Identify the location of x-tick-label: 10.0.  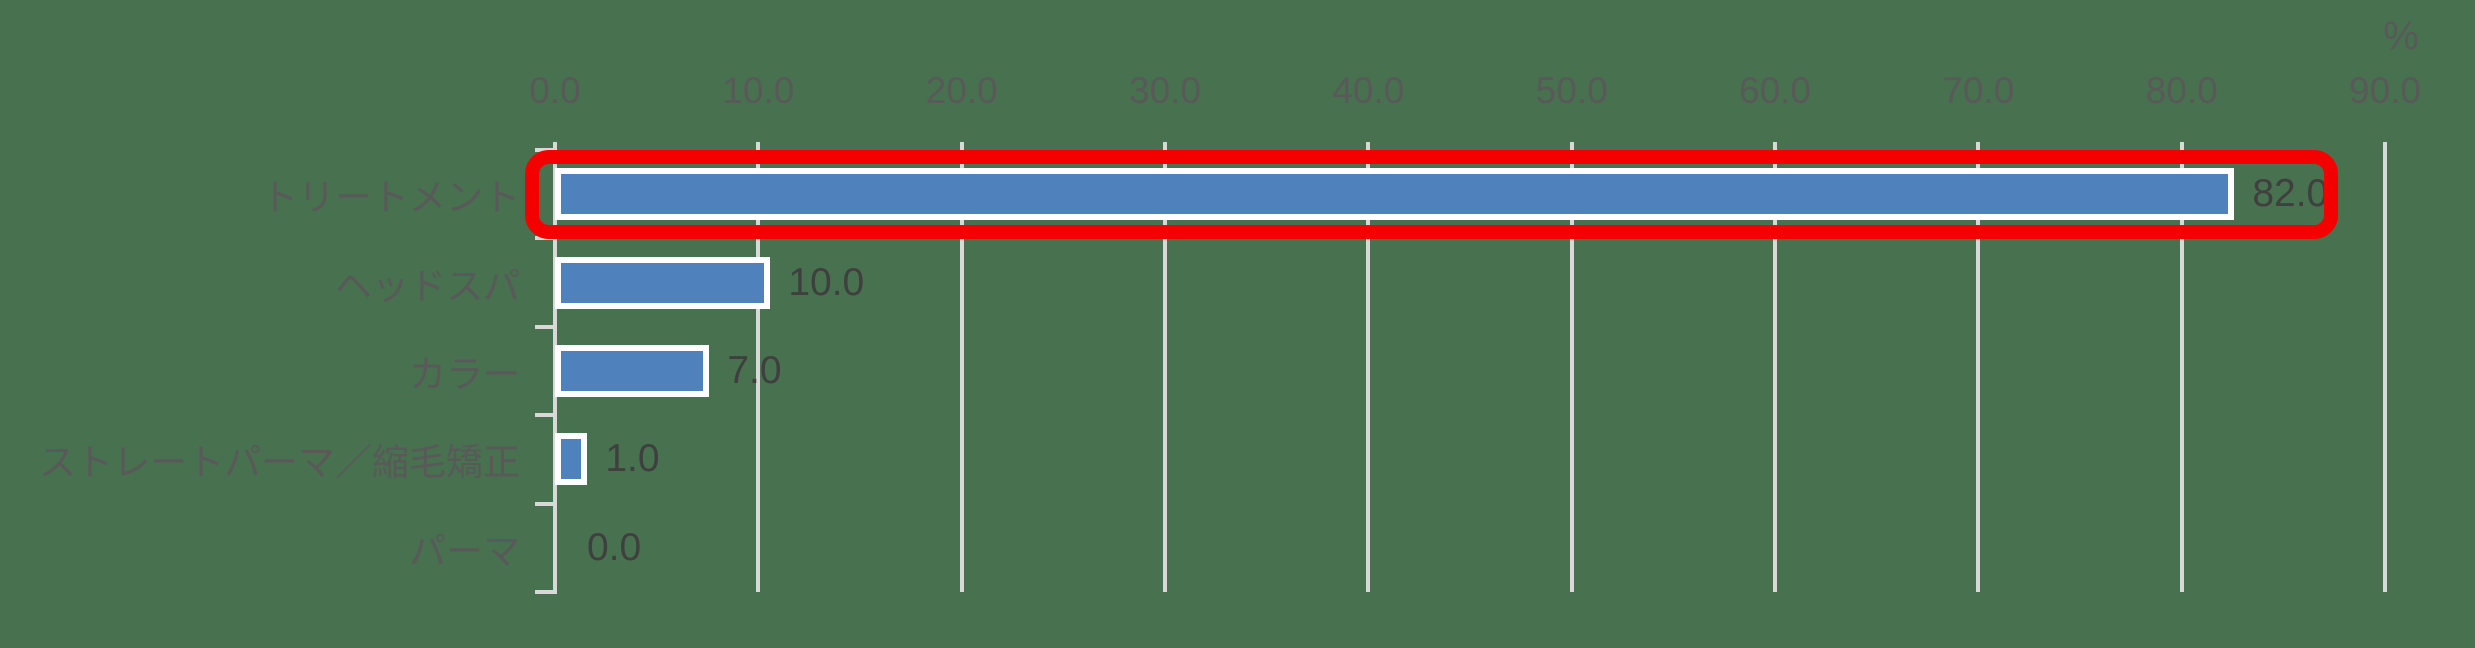
(758, 90).